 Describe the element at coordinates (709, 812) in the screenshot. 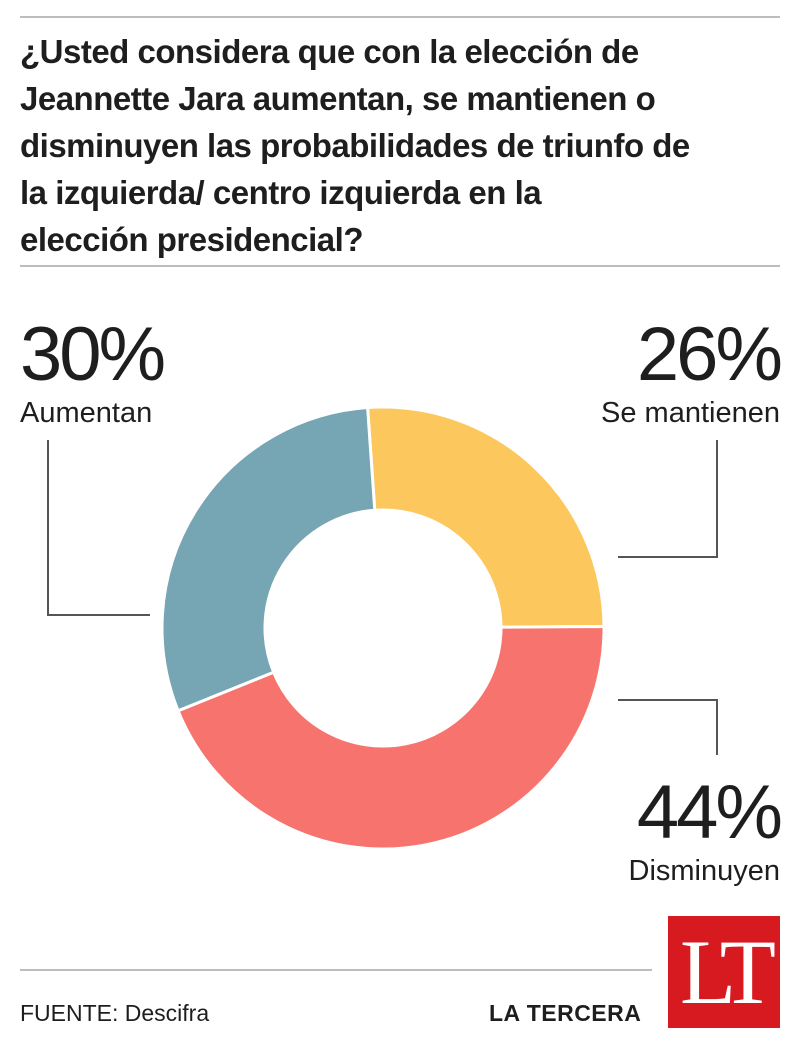

I see `value-label-disminuyen: 44%` at that location.